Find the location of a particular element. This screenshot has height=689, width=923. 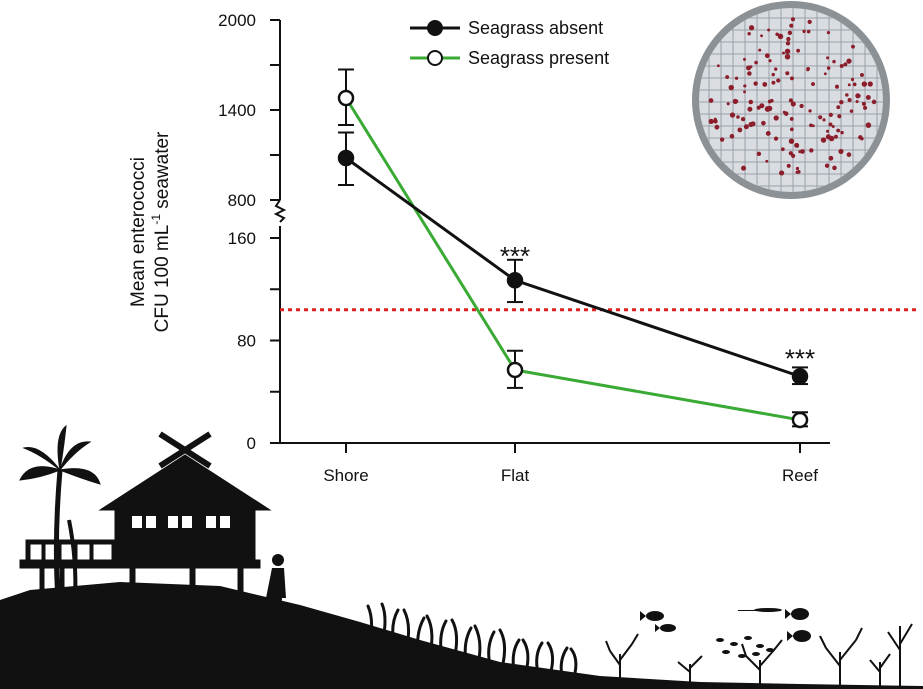

legend-label-seagrass-present: Seagrass present is located at coordinates (538, 58).